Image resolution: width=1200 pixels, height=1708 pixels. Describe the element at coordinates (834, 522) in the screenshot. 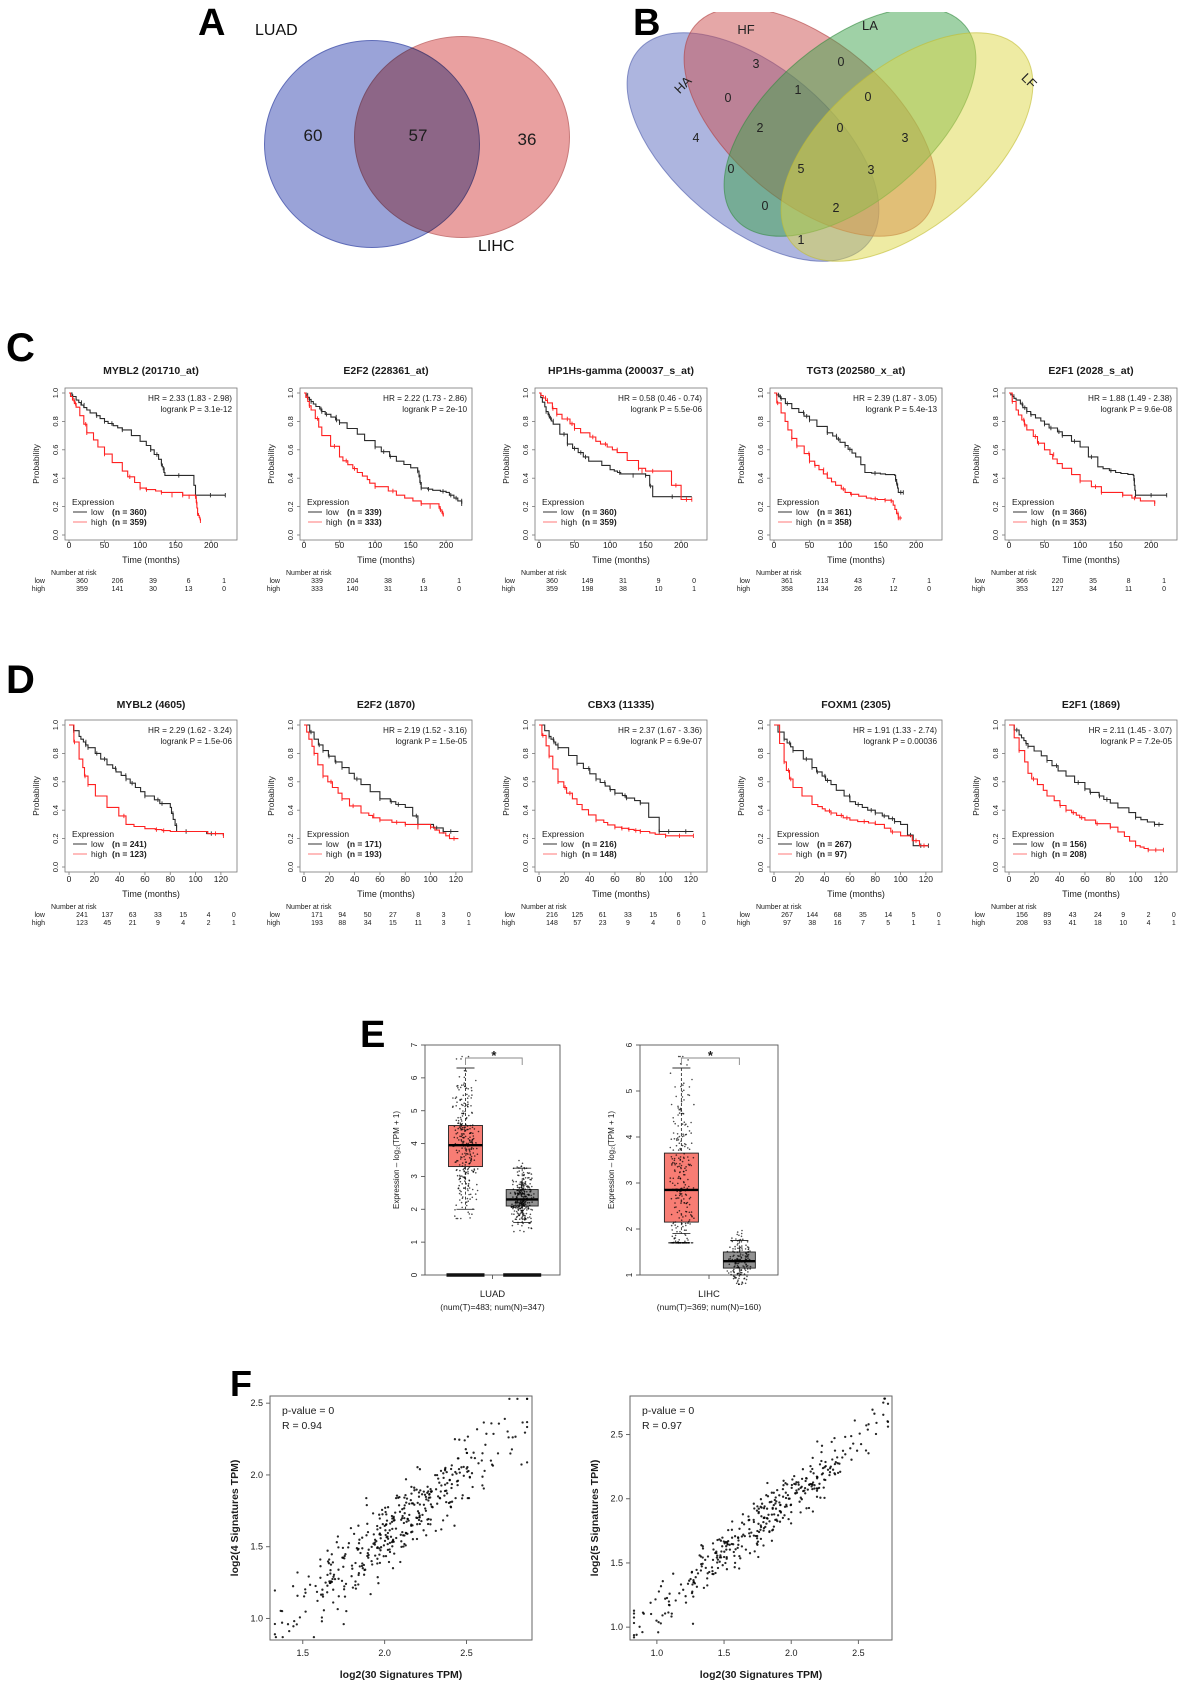

I see `legend-high-n: (n = 358)` at that location.